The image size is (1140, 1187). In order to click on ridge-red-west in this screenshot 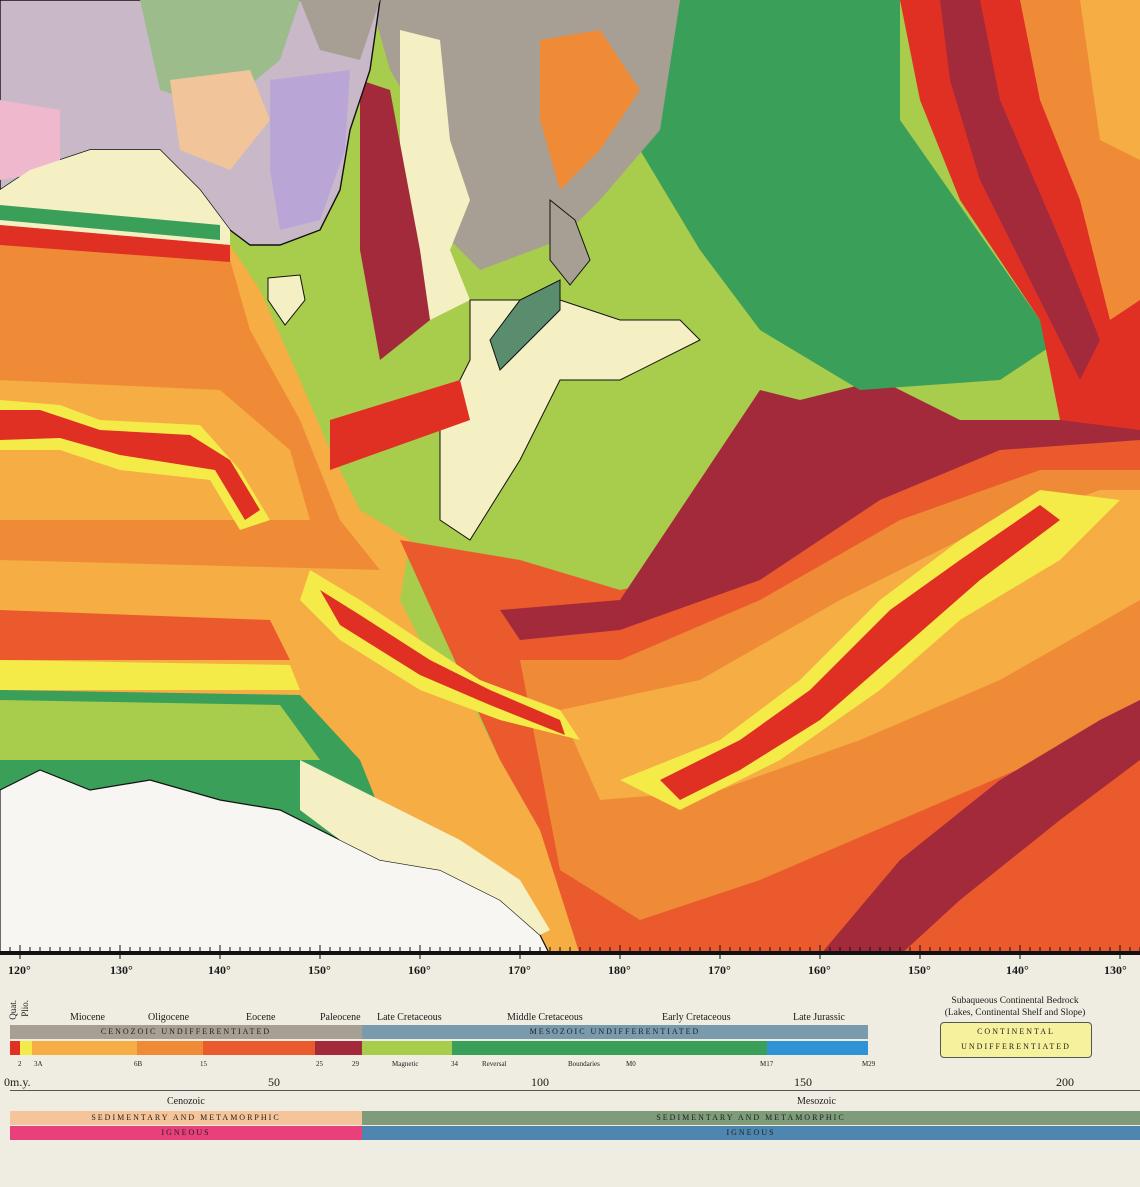, I will do `click(130, 465)`.